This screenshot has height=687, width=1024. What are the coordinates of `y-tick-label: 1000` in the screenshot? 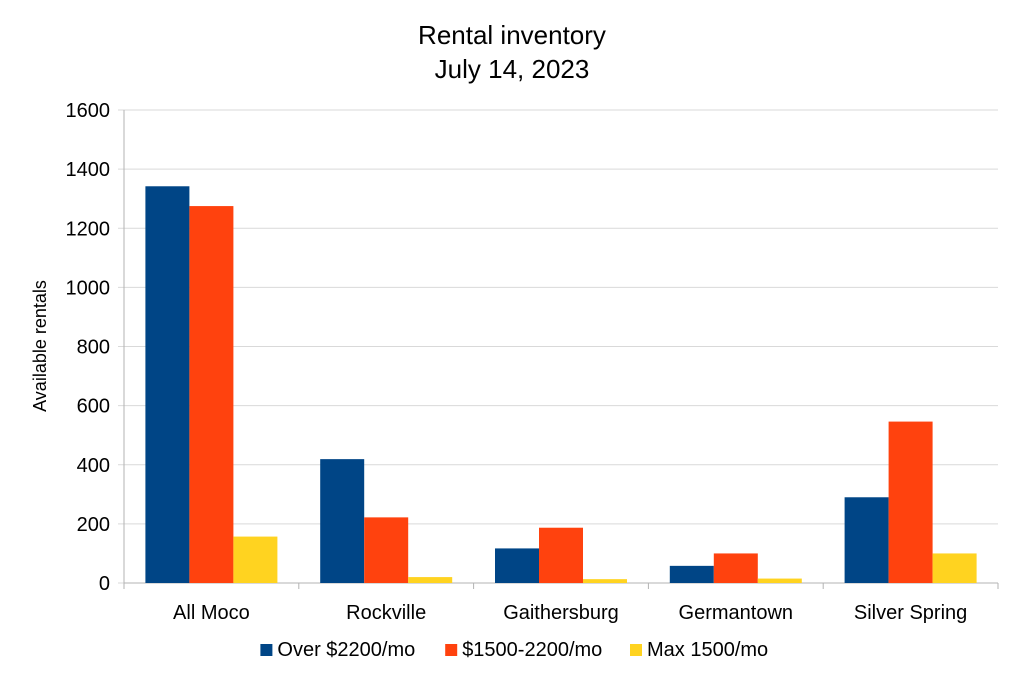 It's located at (88, 288).